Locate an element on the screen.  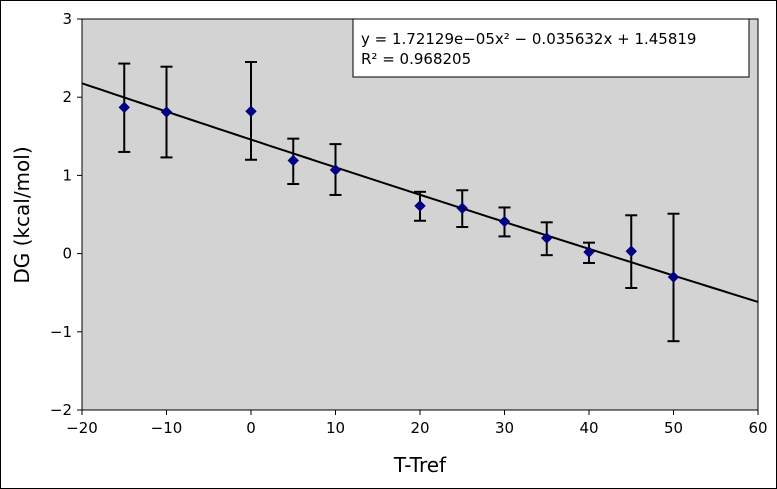
fit-equation: y = 1.72129e−05x² − 0.035632x + 1.45819 is located at coordinates (528, 39).